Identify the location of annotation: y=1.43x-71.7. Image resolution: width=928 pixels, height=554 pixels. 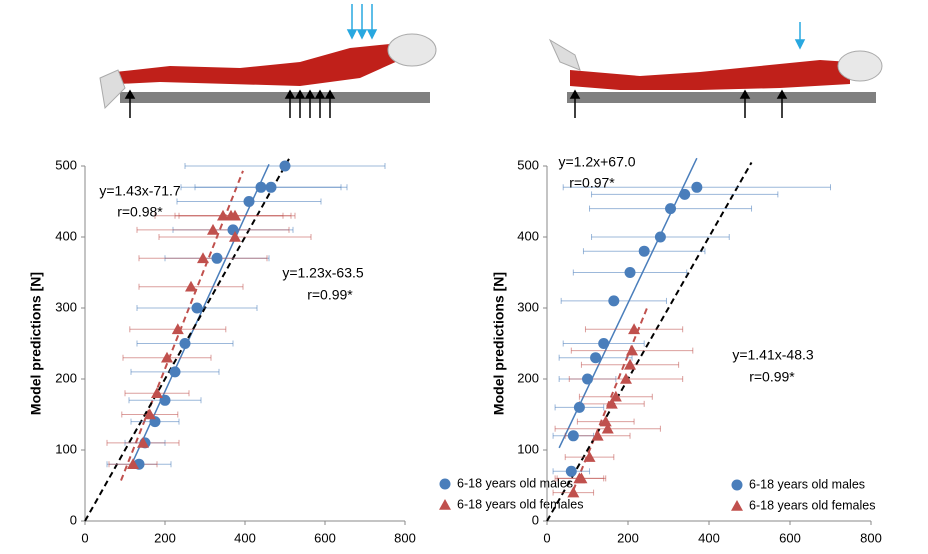
(140, 191).